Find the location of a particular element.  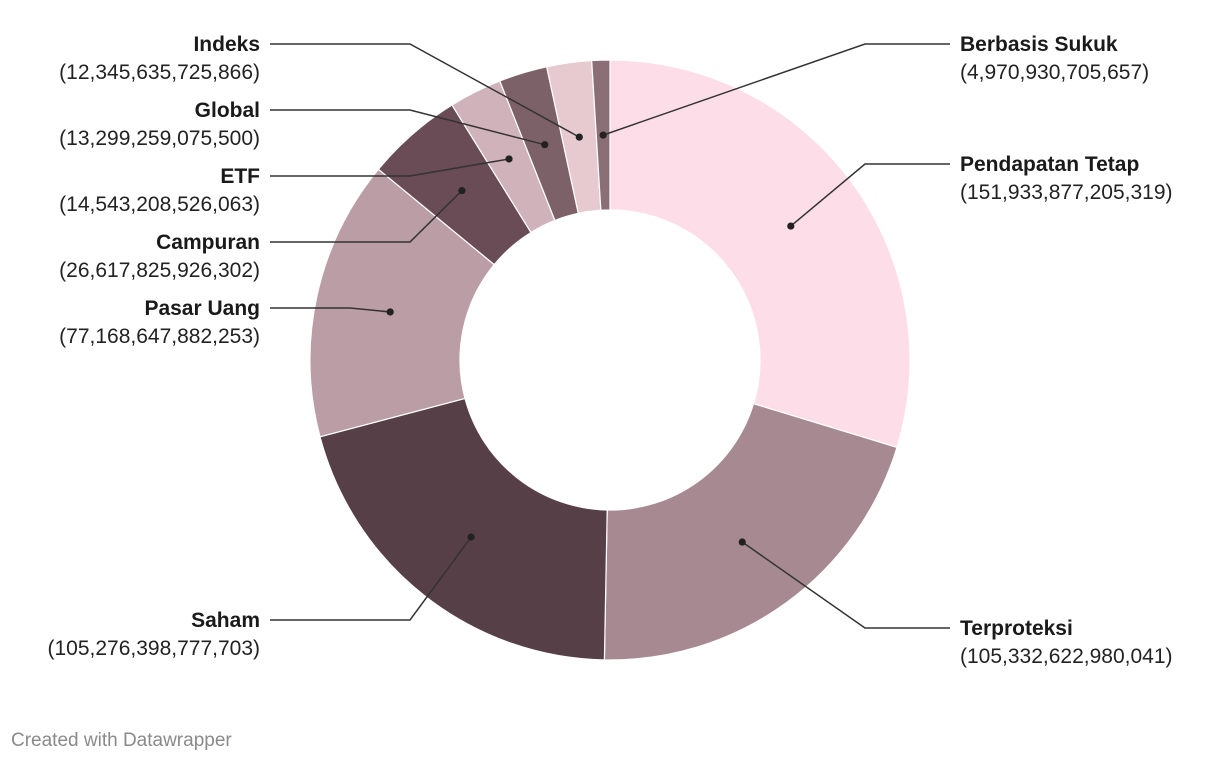

leader-line-pasar-uang is located at coordinates (330, 310).